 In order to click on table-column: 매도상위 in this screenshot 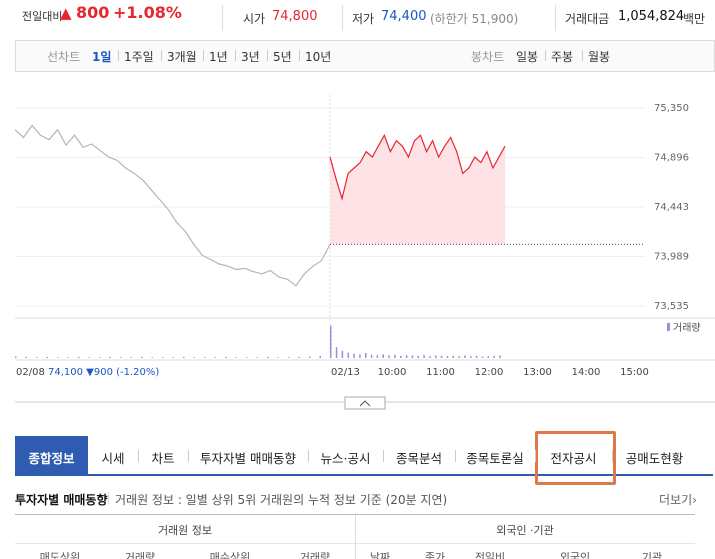, I will do `click(60, 555)`.